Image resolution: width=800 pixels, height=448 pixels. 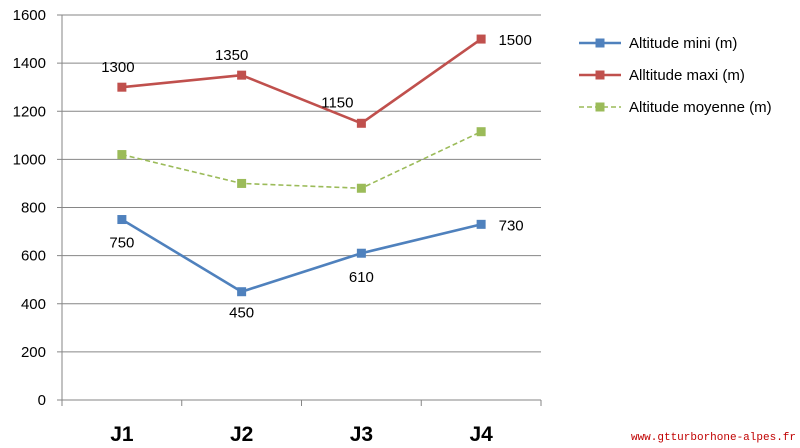 What do you see at coordinates (121, 243) in the screenshot?
I see `data-label: 750` at bounding box center [121, 243].